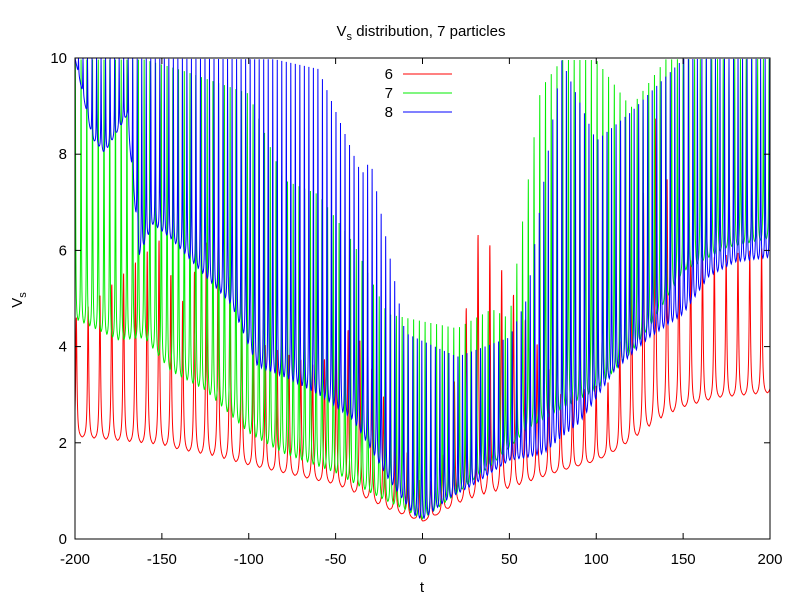 The width and height of the screenshot is (800, 600). What do you see at coordinates (389, 74) in the screenshot?
I see `legend-label: 6` at bounding box center [389, 74].